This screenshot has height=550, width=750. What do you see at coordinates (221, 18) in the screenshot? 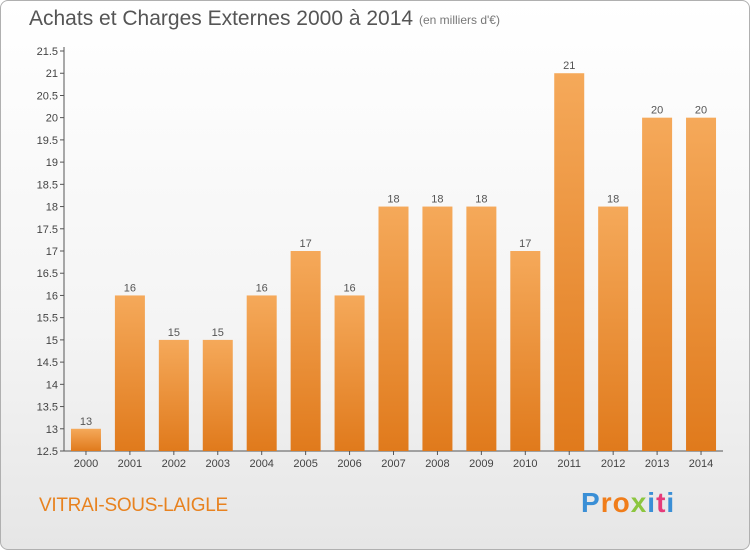
I see `chart-title: Achats et Charges Externes 2000 à 2014` at bounding box center [221, 18].